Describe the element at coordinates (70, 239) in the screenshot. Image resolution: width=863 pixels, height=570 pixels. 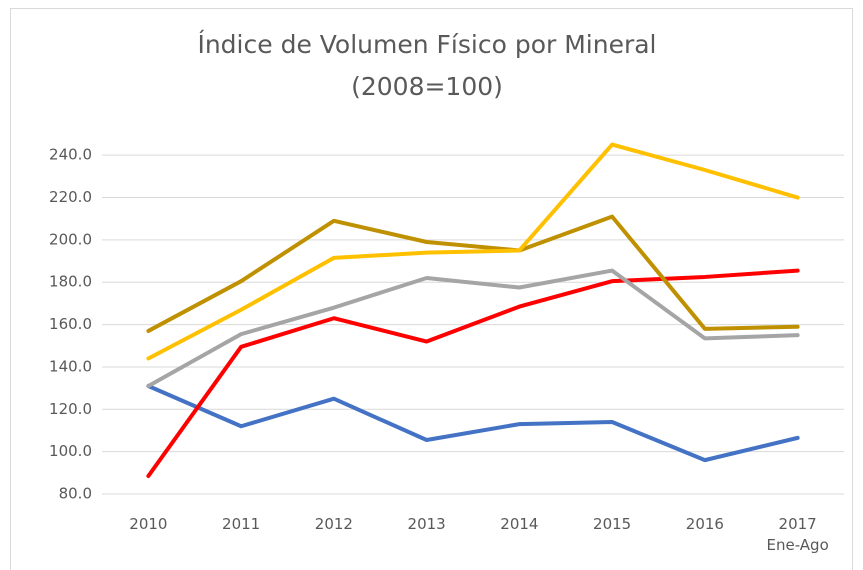
I see `y-tick-label: 200.0` at that location.